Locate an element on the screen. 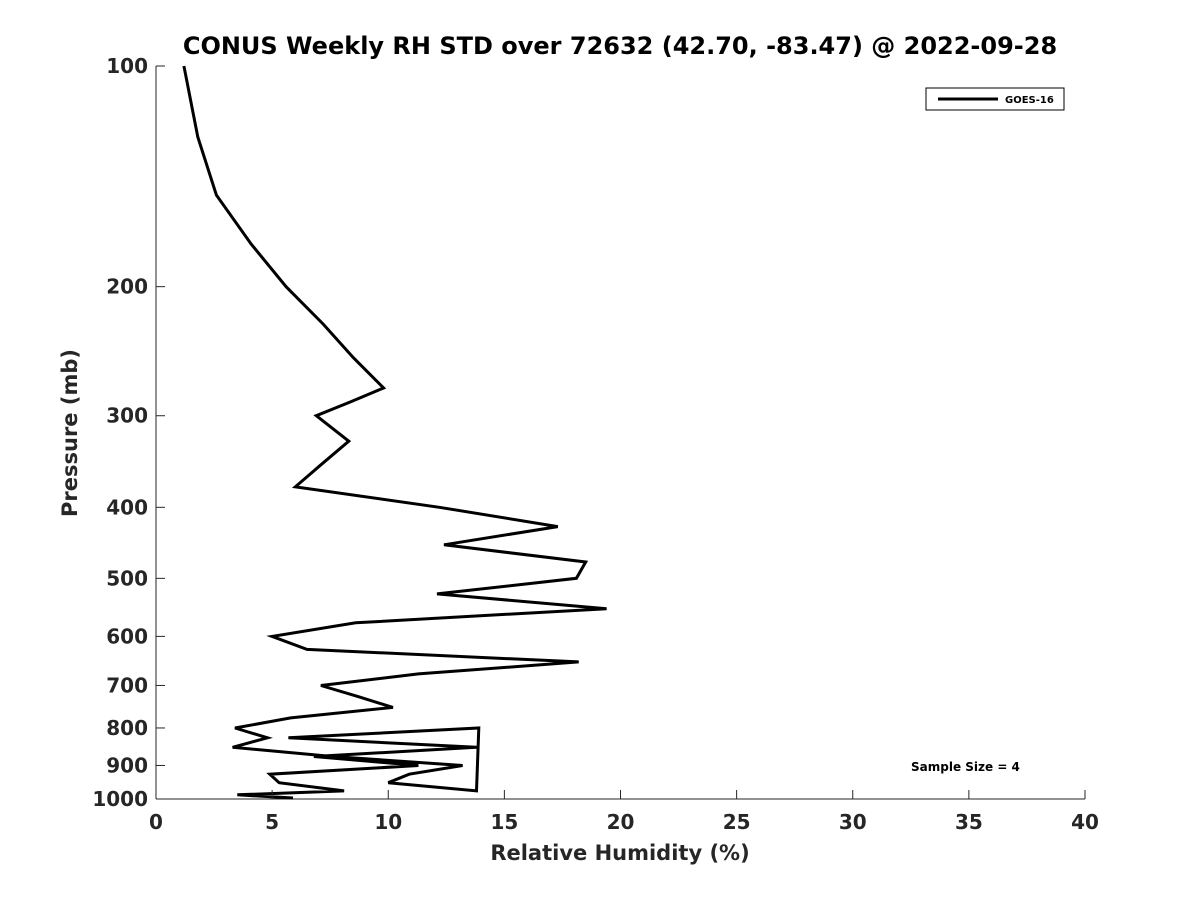  x-tick-label: 40 is located at coordinates (1085, 822).